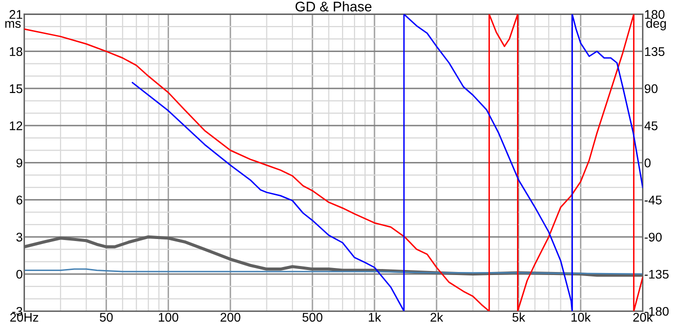 Image resolution: width=673 pixels, height=331 pixels. Describe the element at coordinates (106, 317) in the screenshot. I see `x-tick-label: 50` at that location.